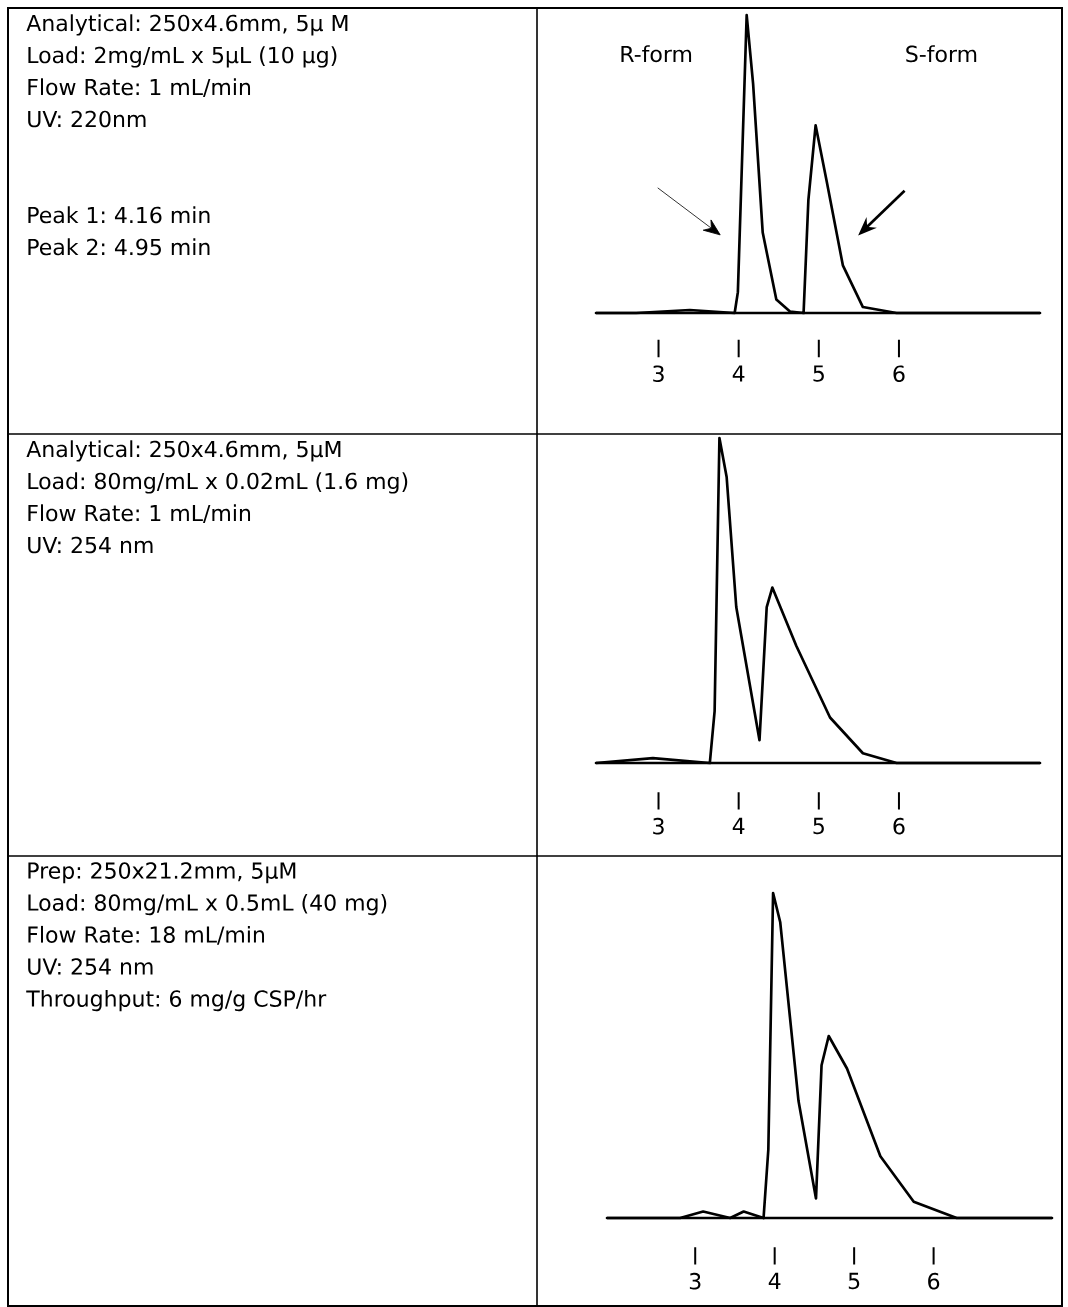 This screenshot has height=1307, width=1068. I want to click on text: Peak 1: 4.16 min, so click(119, 215).